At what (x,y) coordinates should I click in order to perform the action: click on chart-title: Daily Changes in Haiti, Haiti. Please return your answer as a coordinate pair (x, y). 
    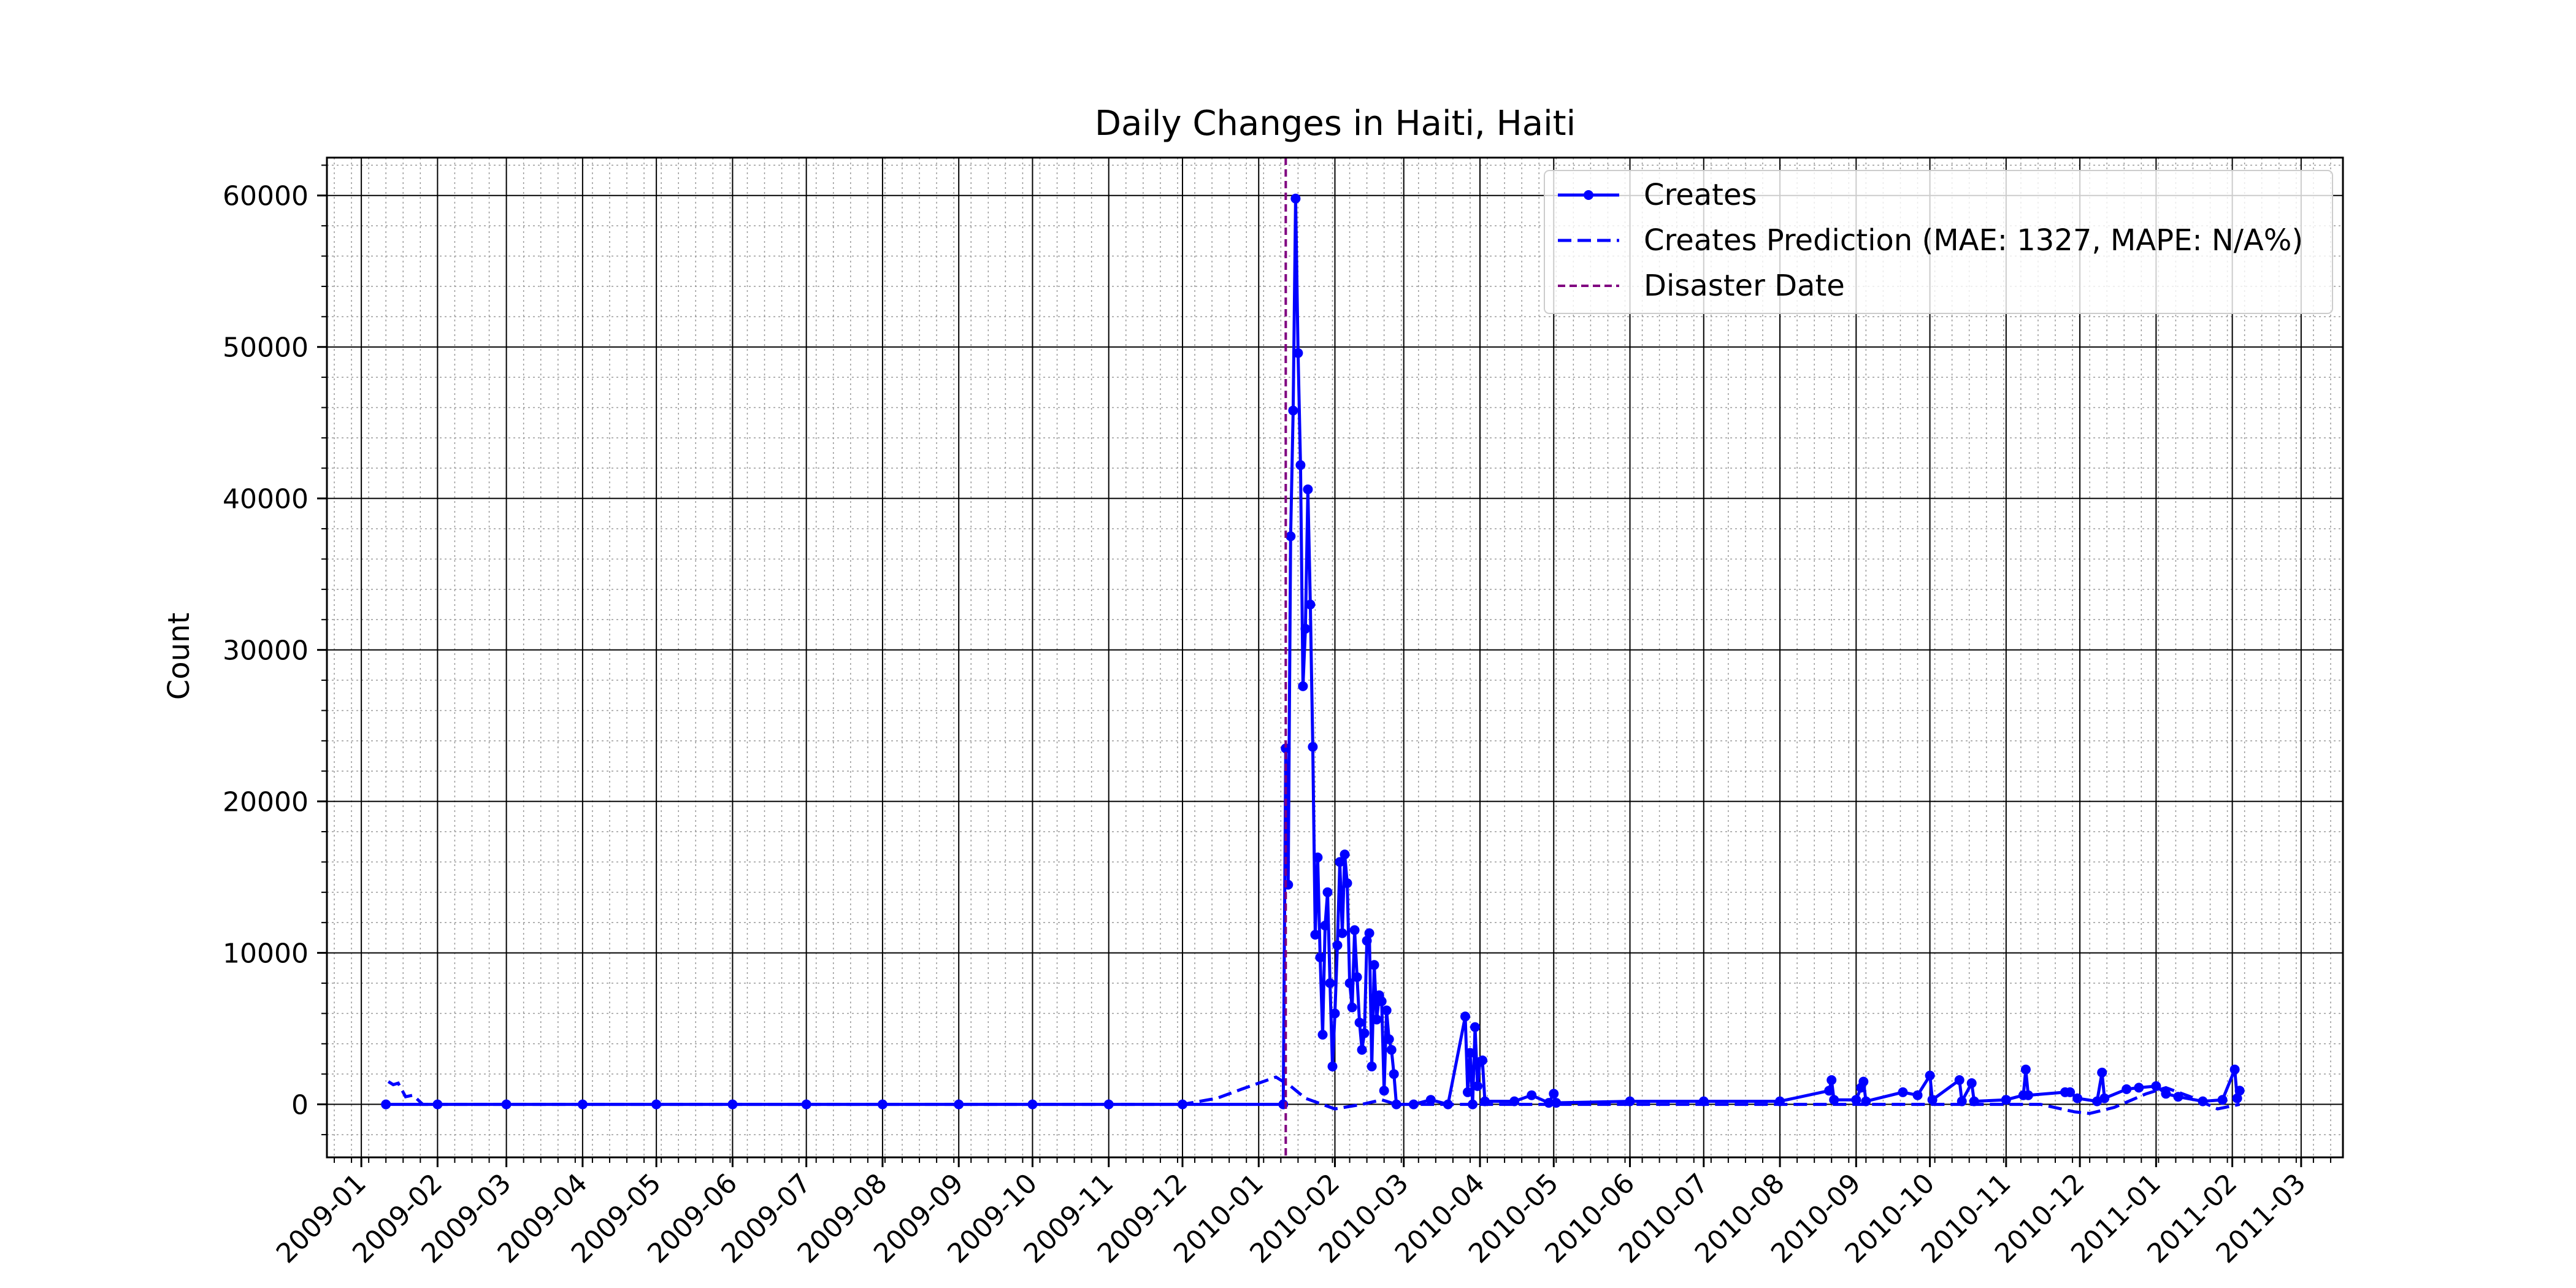
    Looking at the image, I should click on (1335, 124).